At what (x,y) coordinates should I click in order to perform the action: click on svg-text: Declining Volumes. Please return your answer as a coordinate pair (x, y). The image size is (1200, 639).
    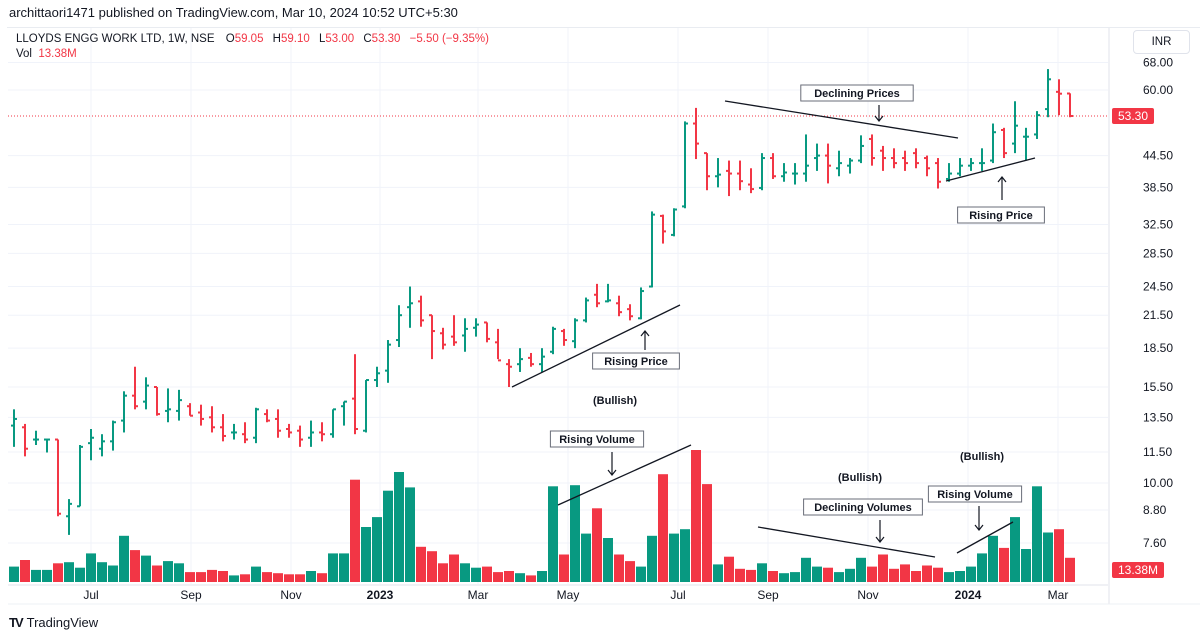
    Looking at the image, I should click on (863, 508).